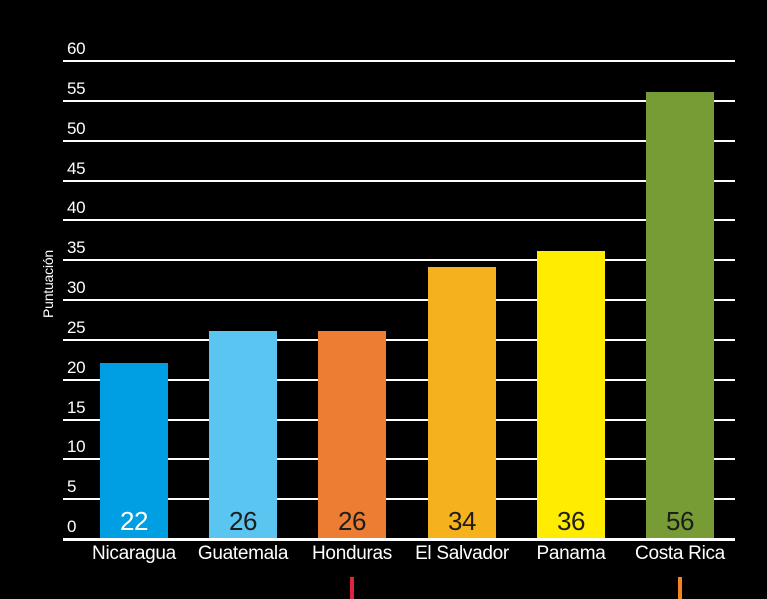 This screenshot has width=767, height=599. I want to click on y-tick-label-20: 20, so click(76, 367).